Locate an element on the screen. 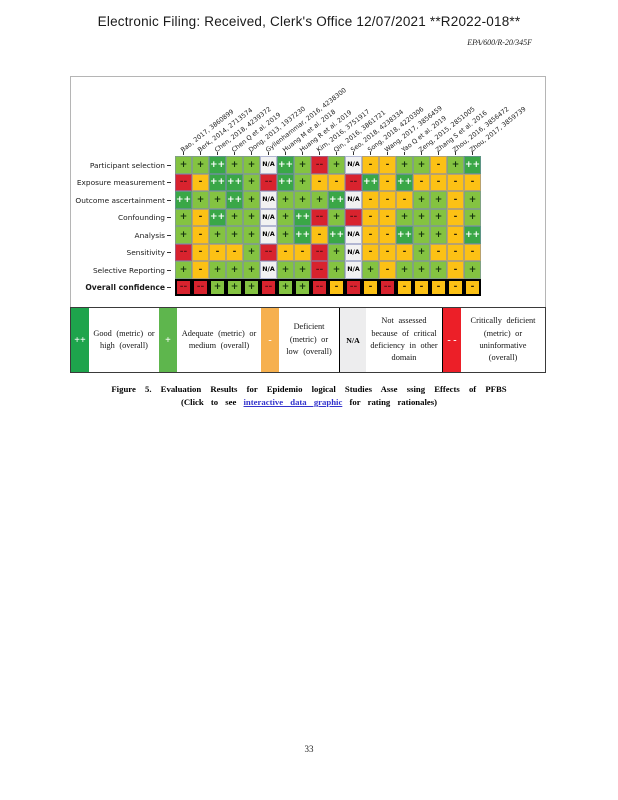 This screenshot has width=618, height=800. legend-text: Deficient (metric) or low (overall) is located at coordinates (309, 339).